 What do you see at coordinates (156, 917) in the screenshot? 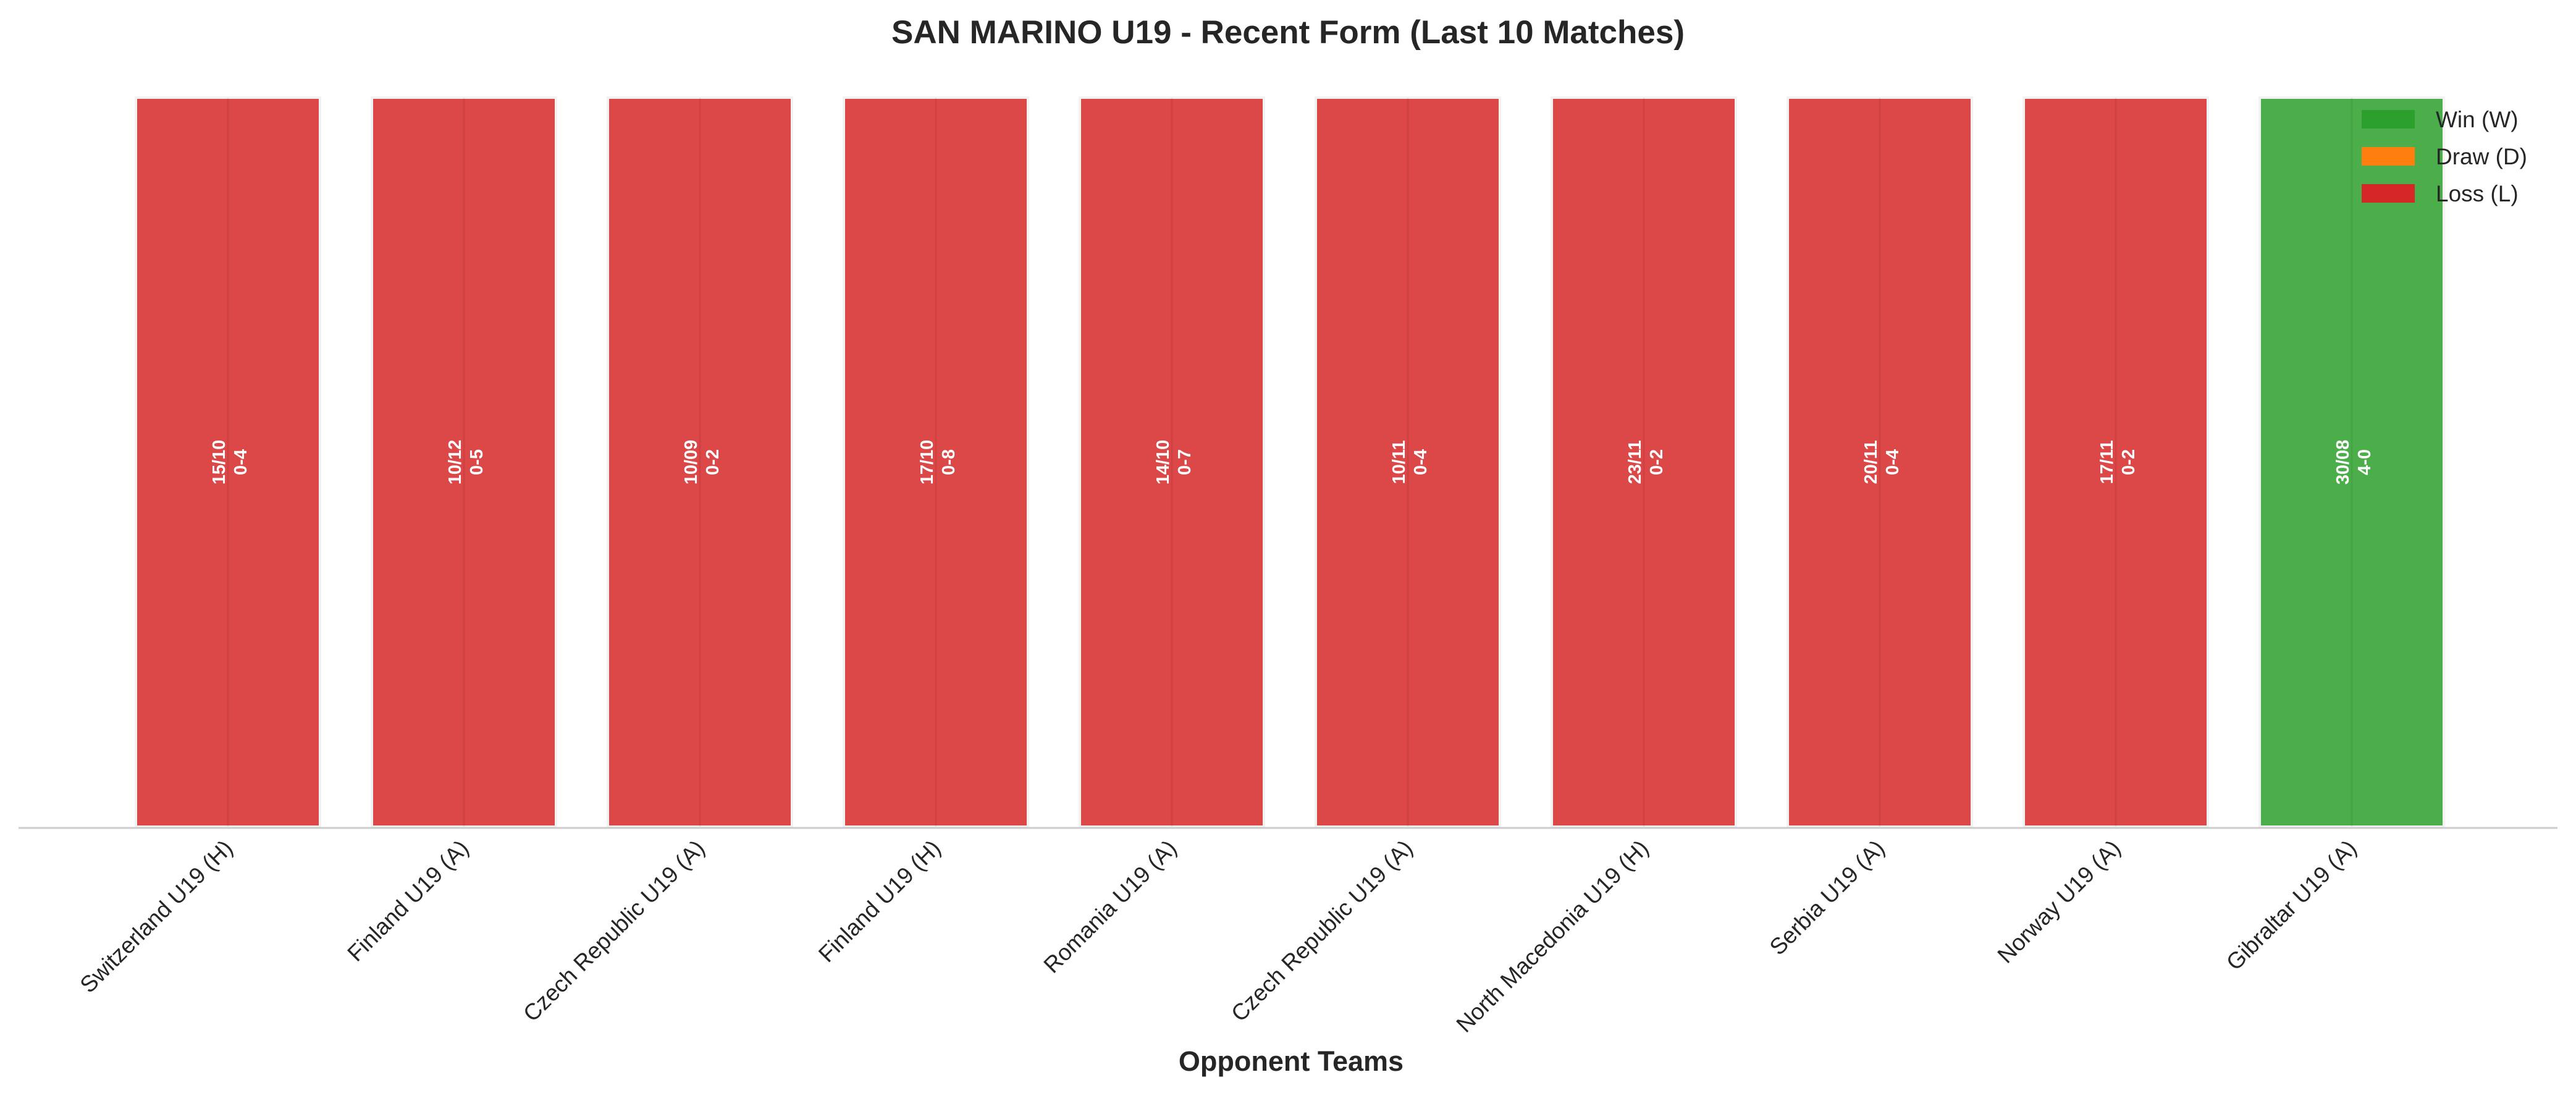
I see `x-tick-label: Switzerland U19 (H)` at bounding box center [156, 917].